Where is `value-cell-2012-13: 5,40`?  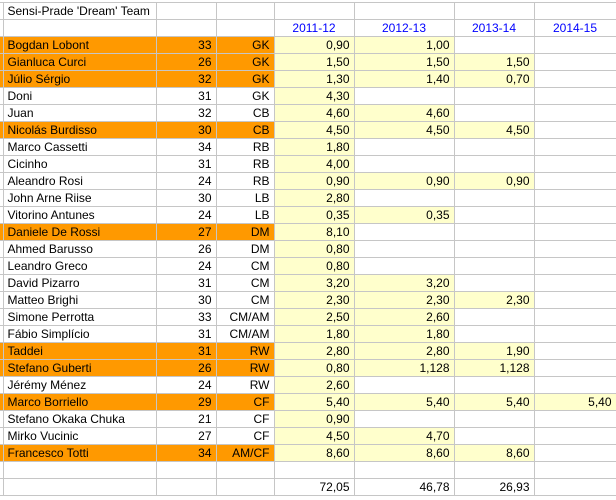
value-cell-2012-13: 5,40 is located at coordinates (404, 402).